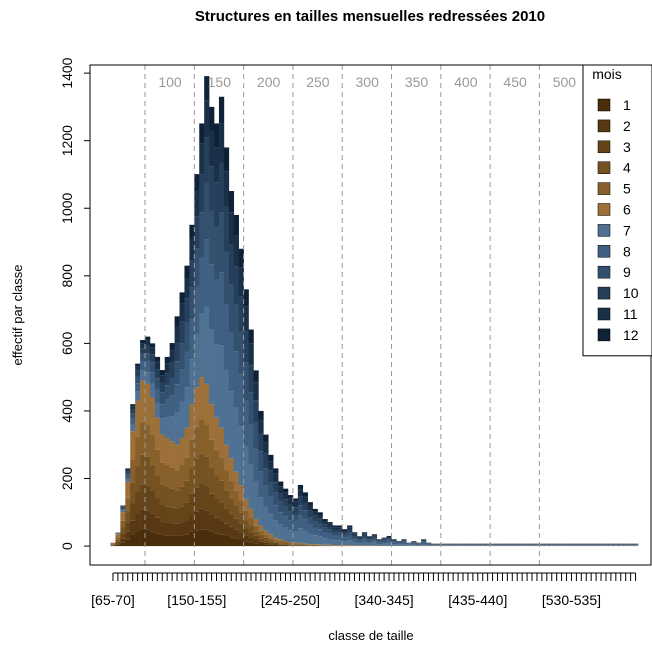 The width and height of the screenshot is (652, 645). What do you see at coordinates (269, 82) in the screenshot?
I see `reference-label: 200` at bounding box center [269, 82].